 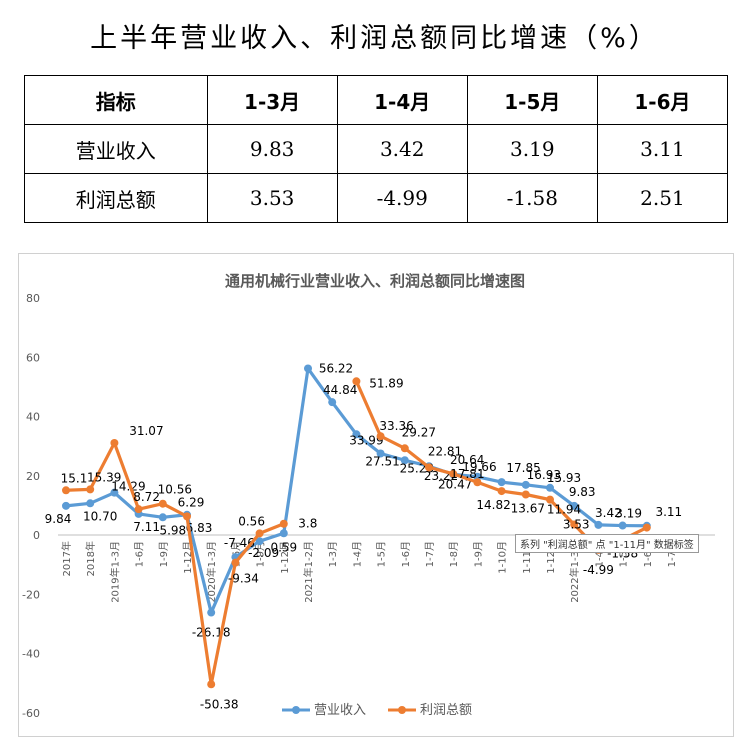 I want to click on x-tick-label: 2022年1-3月, so click(x=574, y=572).